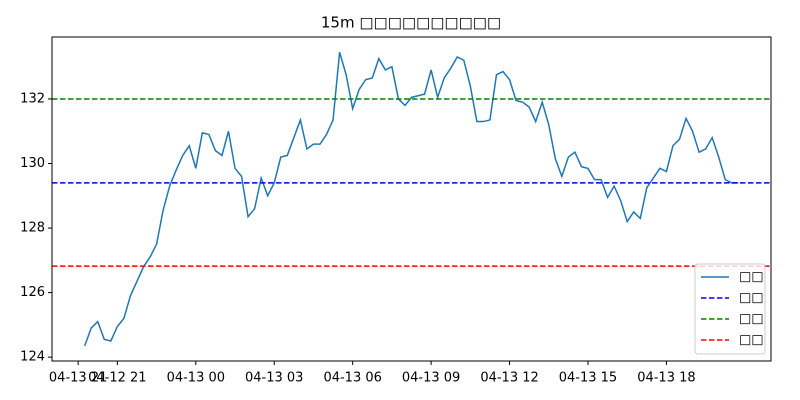 This screenshot has height=400, width=800. Describe the element at coordinates (117, 378) in the screenshot. I see `x-tick-label: 04-12 21` at that location.